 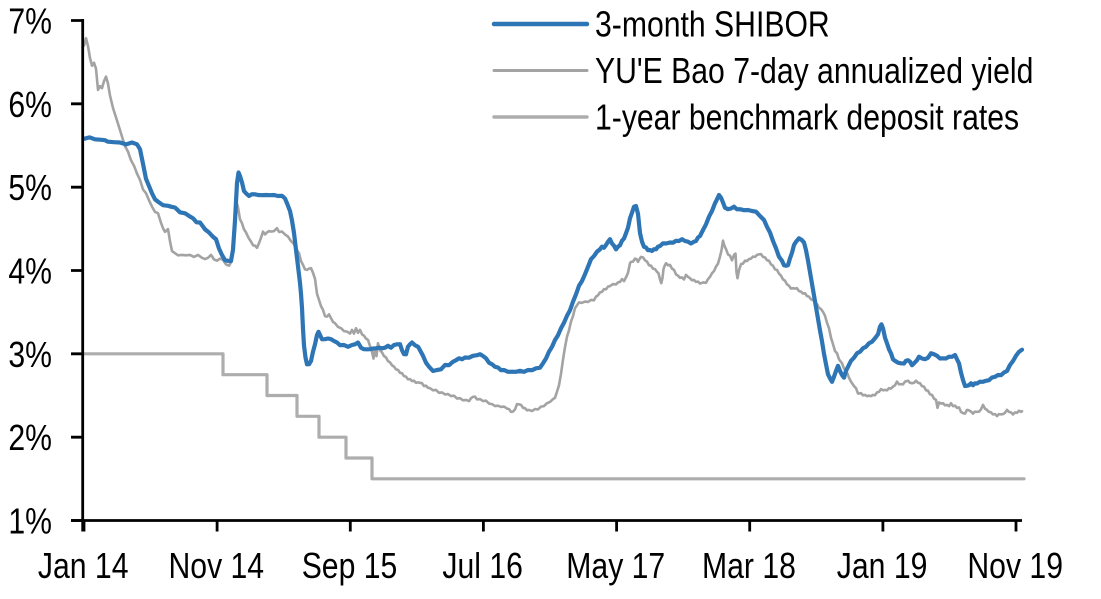 I want to click on svg-text: 1-year benchmark deposit rates, so click(x=807, y=117).